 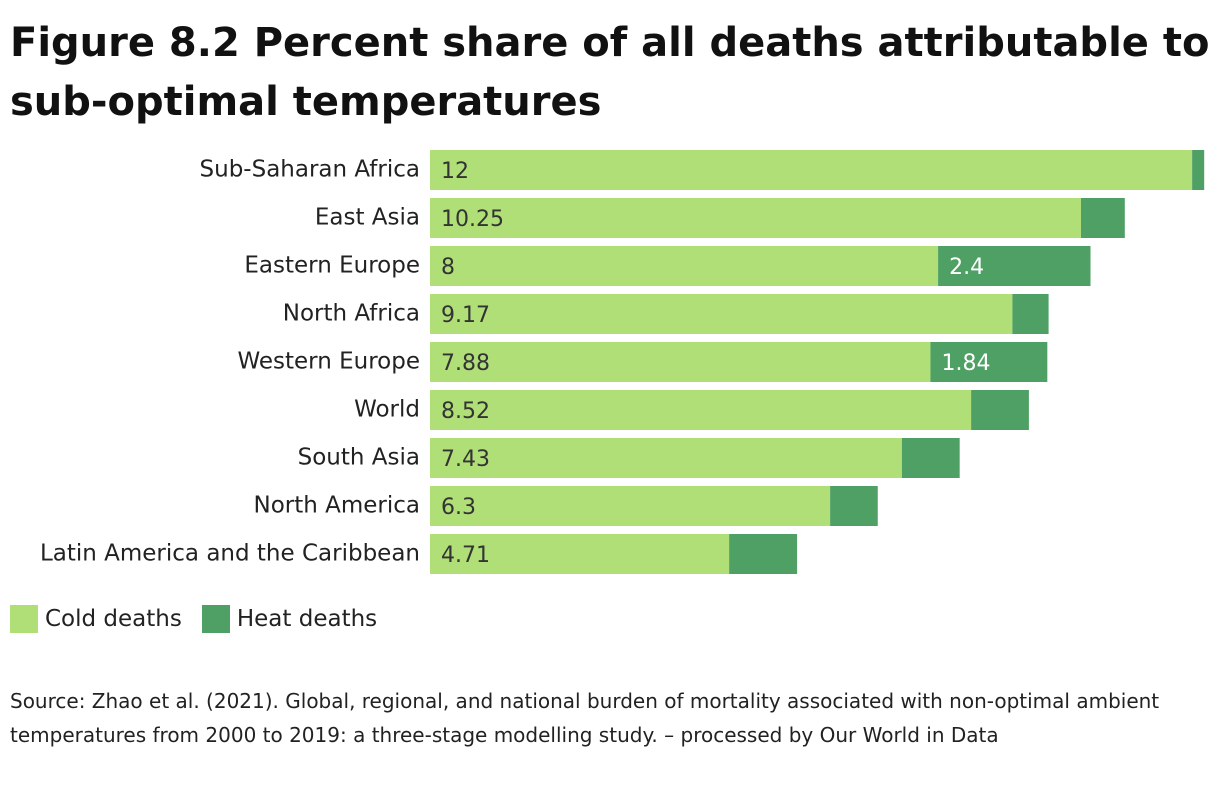 What do you see at coordinates (328, 362) in the screenshot?
I see `category-label-western-europe: Western Europe` at bounding box center [328, 362].